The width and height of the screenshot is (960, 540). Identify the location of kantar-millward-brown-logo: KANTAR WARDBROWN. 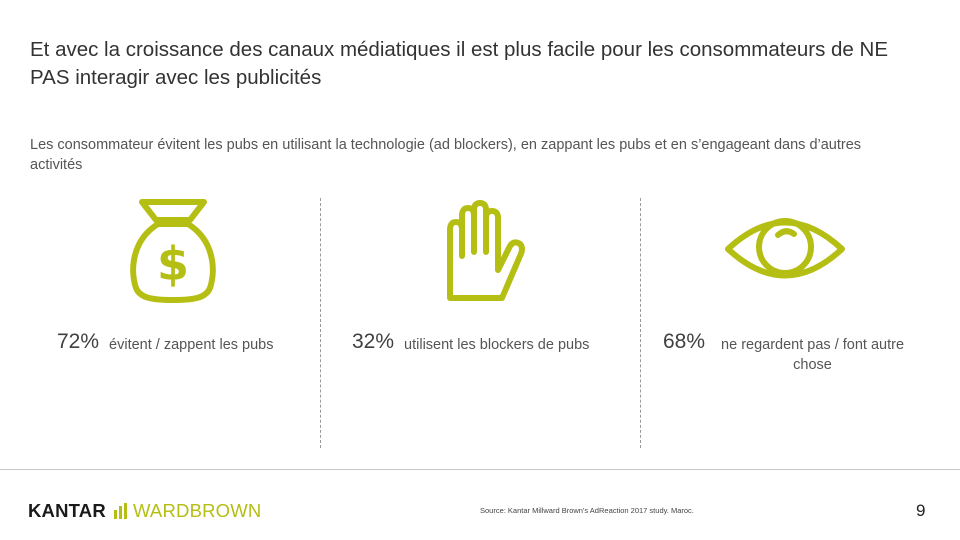
(144, 511).